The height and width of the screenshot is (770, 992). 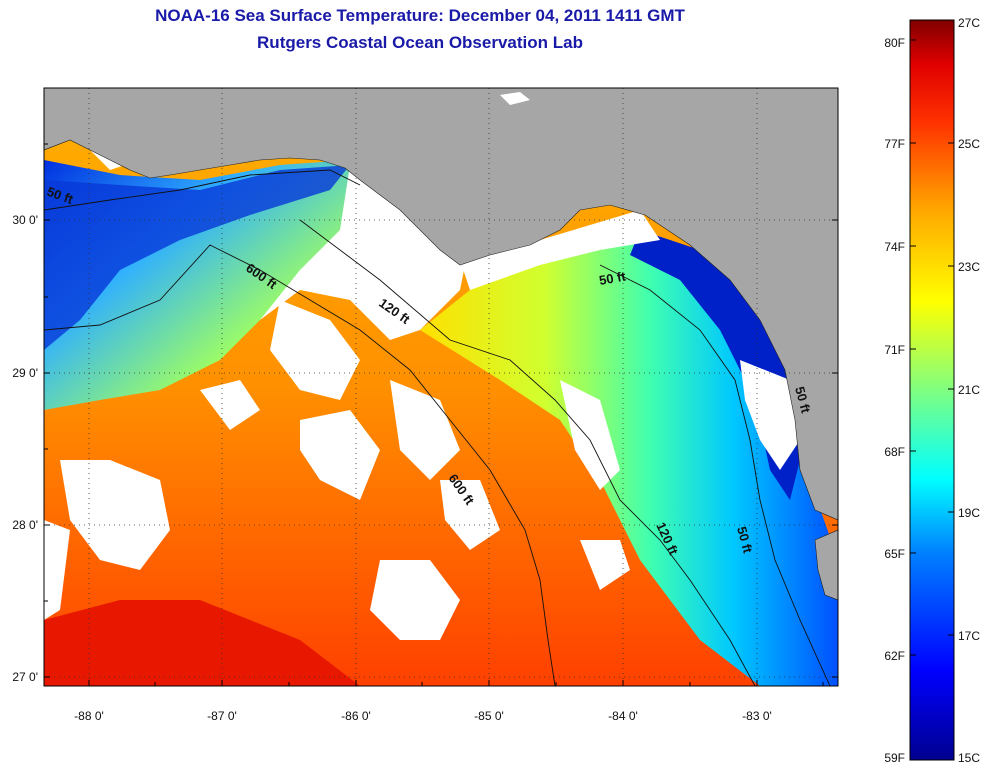 What do you see at coordinates (894, 452) in the screenshot?
I see `colorbar-f-label: 68F` at bounding box center [894, 452].